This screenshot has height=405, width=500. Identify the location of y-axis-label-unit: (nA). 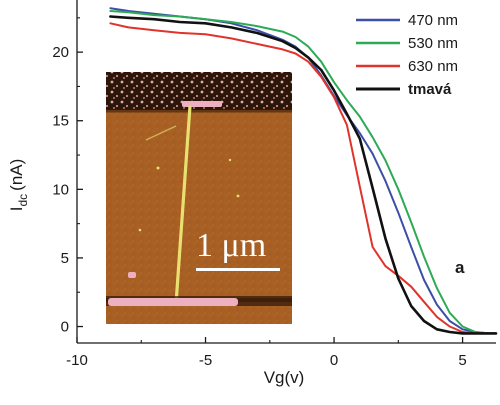
(16, 175).